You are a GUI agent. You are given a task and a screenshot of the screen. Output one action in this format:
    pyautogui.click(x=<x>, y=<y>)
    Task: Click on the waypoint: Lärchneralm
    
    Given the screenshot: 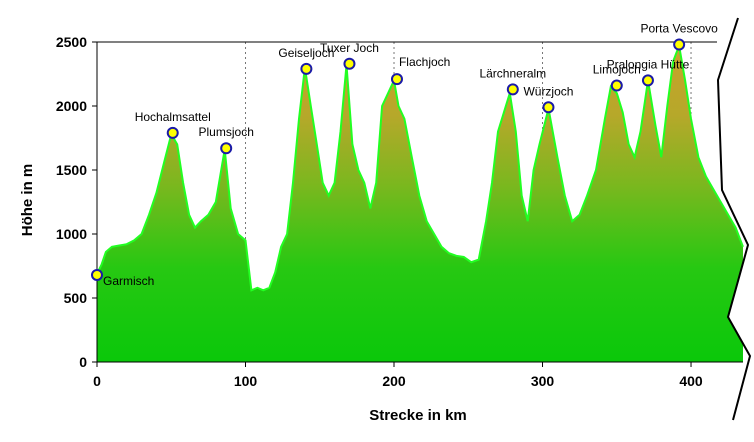 What is the action you would take?
    pyautogui.click(x=512, y=81)
    